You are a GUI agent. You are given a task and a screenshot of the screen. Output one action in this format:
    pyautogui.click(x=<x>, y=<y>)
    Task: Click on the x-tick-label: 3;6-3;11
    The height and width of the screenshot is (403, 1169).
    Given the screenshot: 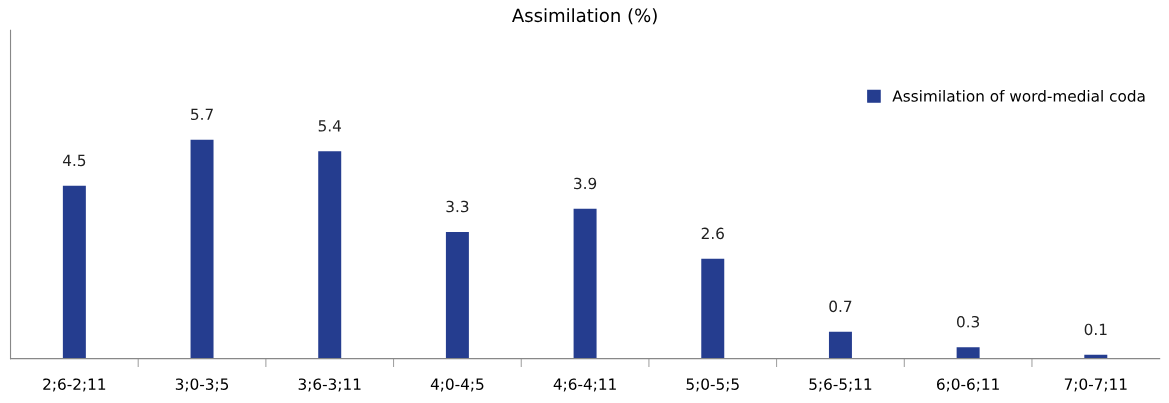 What is the action you would take?
    pyautogui.click(x=329, y=385)
    